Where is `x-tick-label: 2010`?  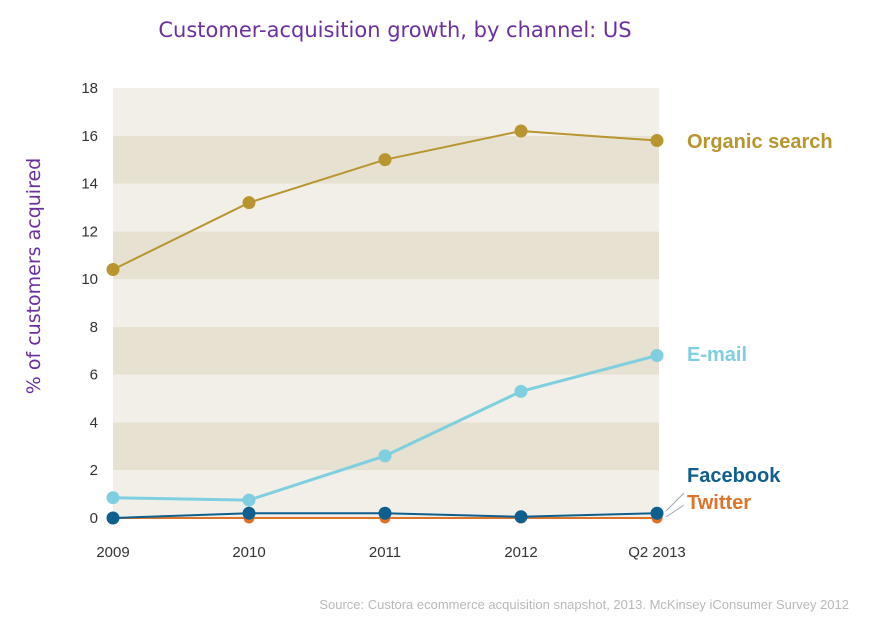 x-tick-label: 2010 is located at coordinates (248, 552).